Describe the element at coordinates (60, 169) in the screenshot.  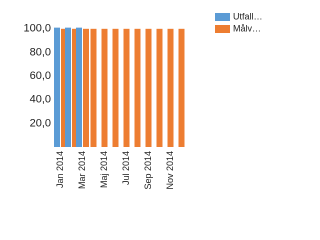
I see `x-tick-label: Jan 2014` at that location.